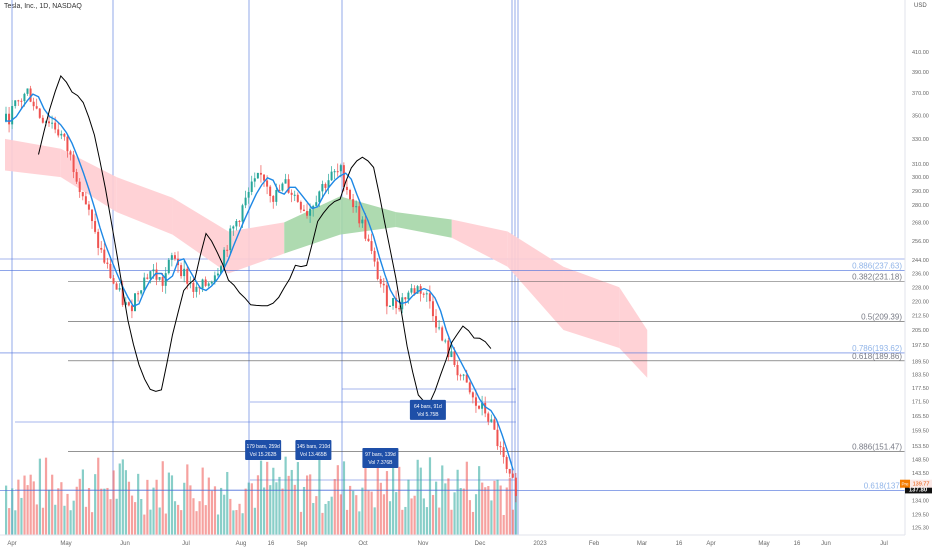 The image size is (932, 550). Describe the element at coordinates (540, 544) in the screenshot. I see `time-tick-label: 2023` at that location.